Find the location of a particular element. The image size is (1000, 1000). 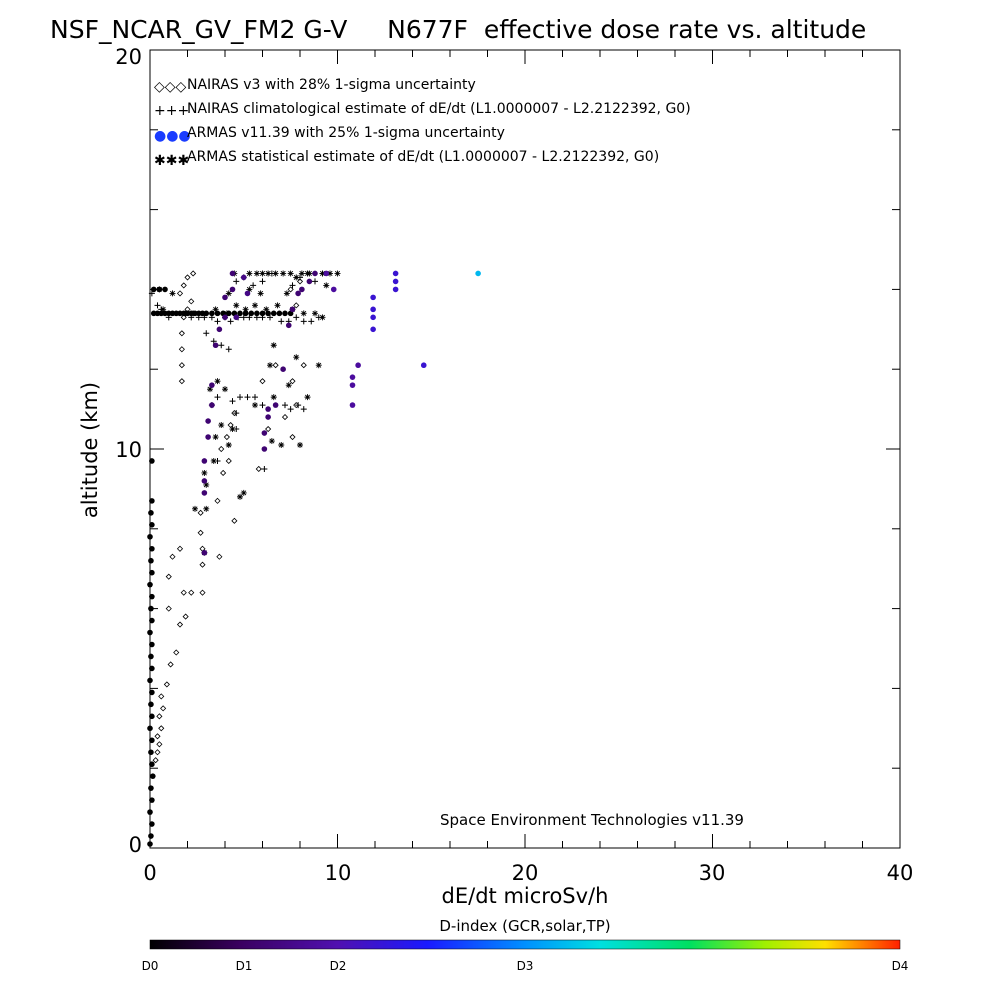

colorbar-title: D-index (GCR,solar,TP) is located at coordinates (524, 926).